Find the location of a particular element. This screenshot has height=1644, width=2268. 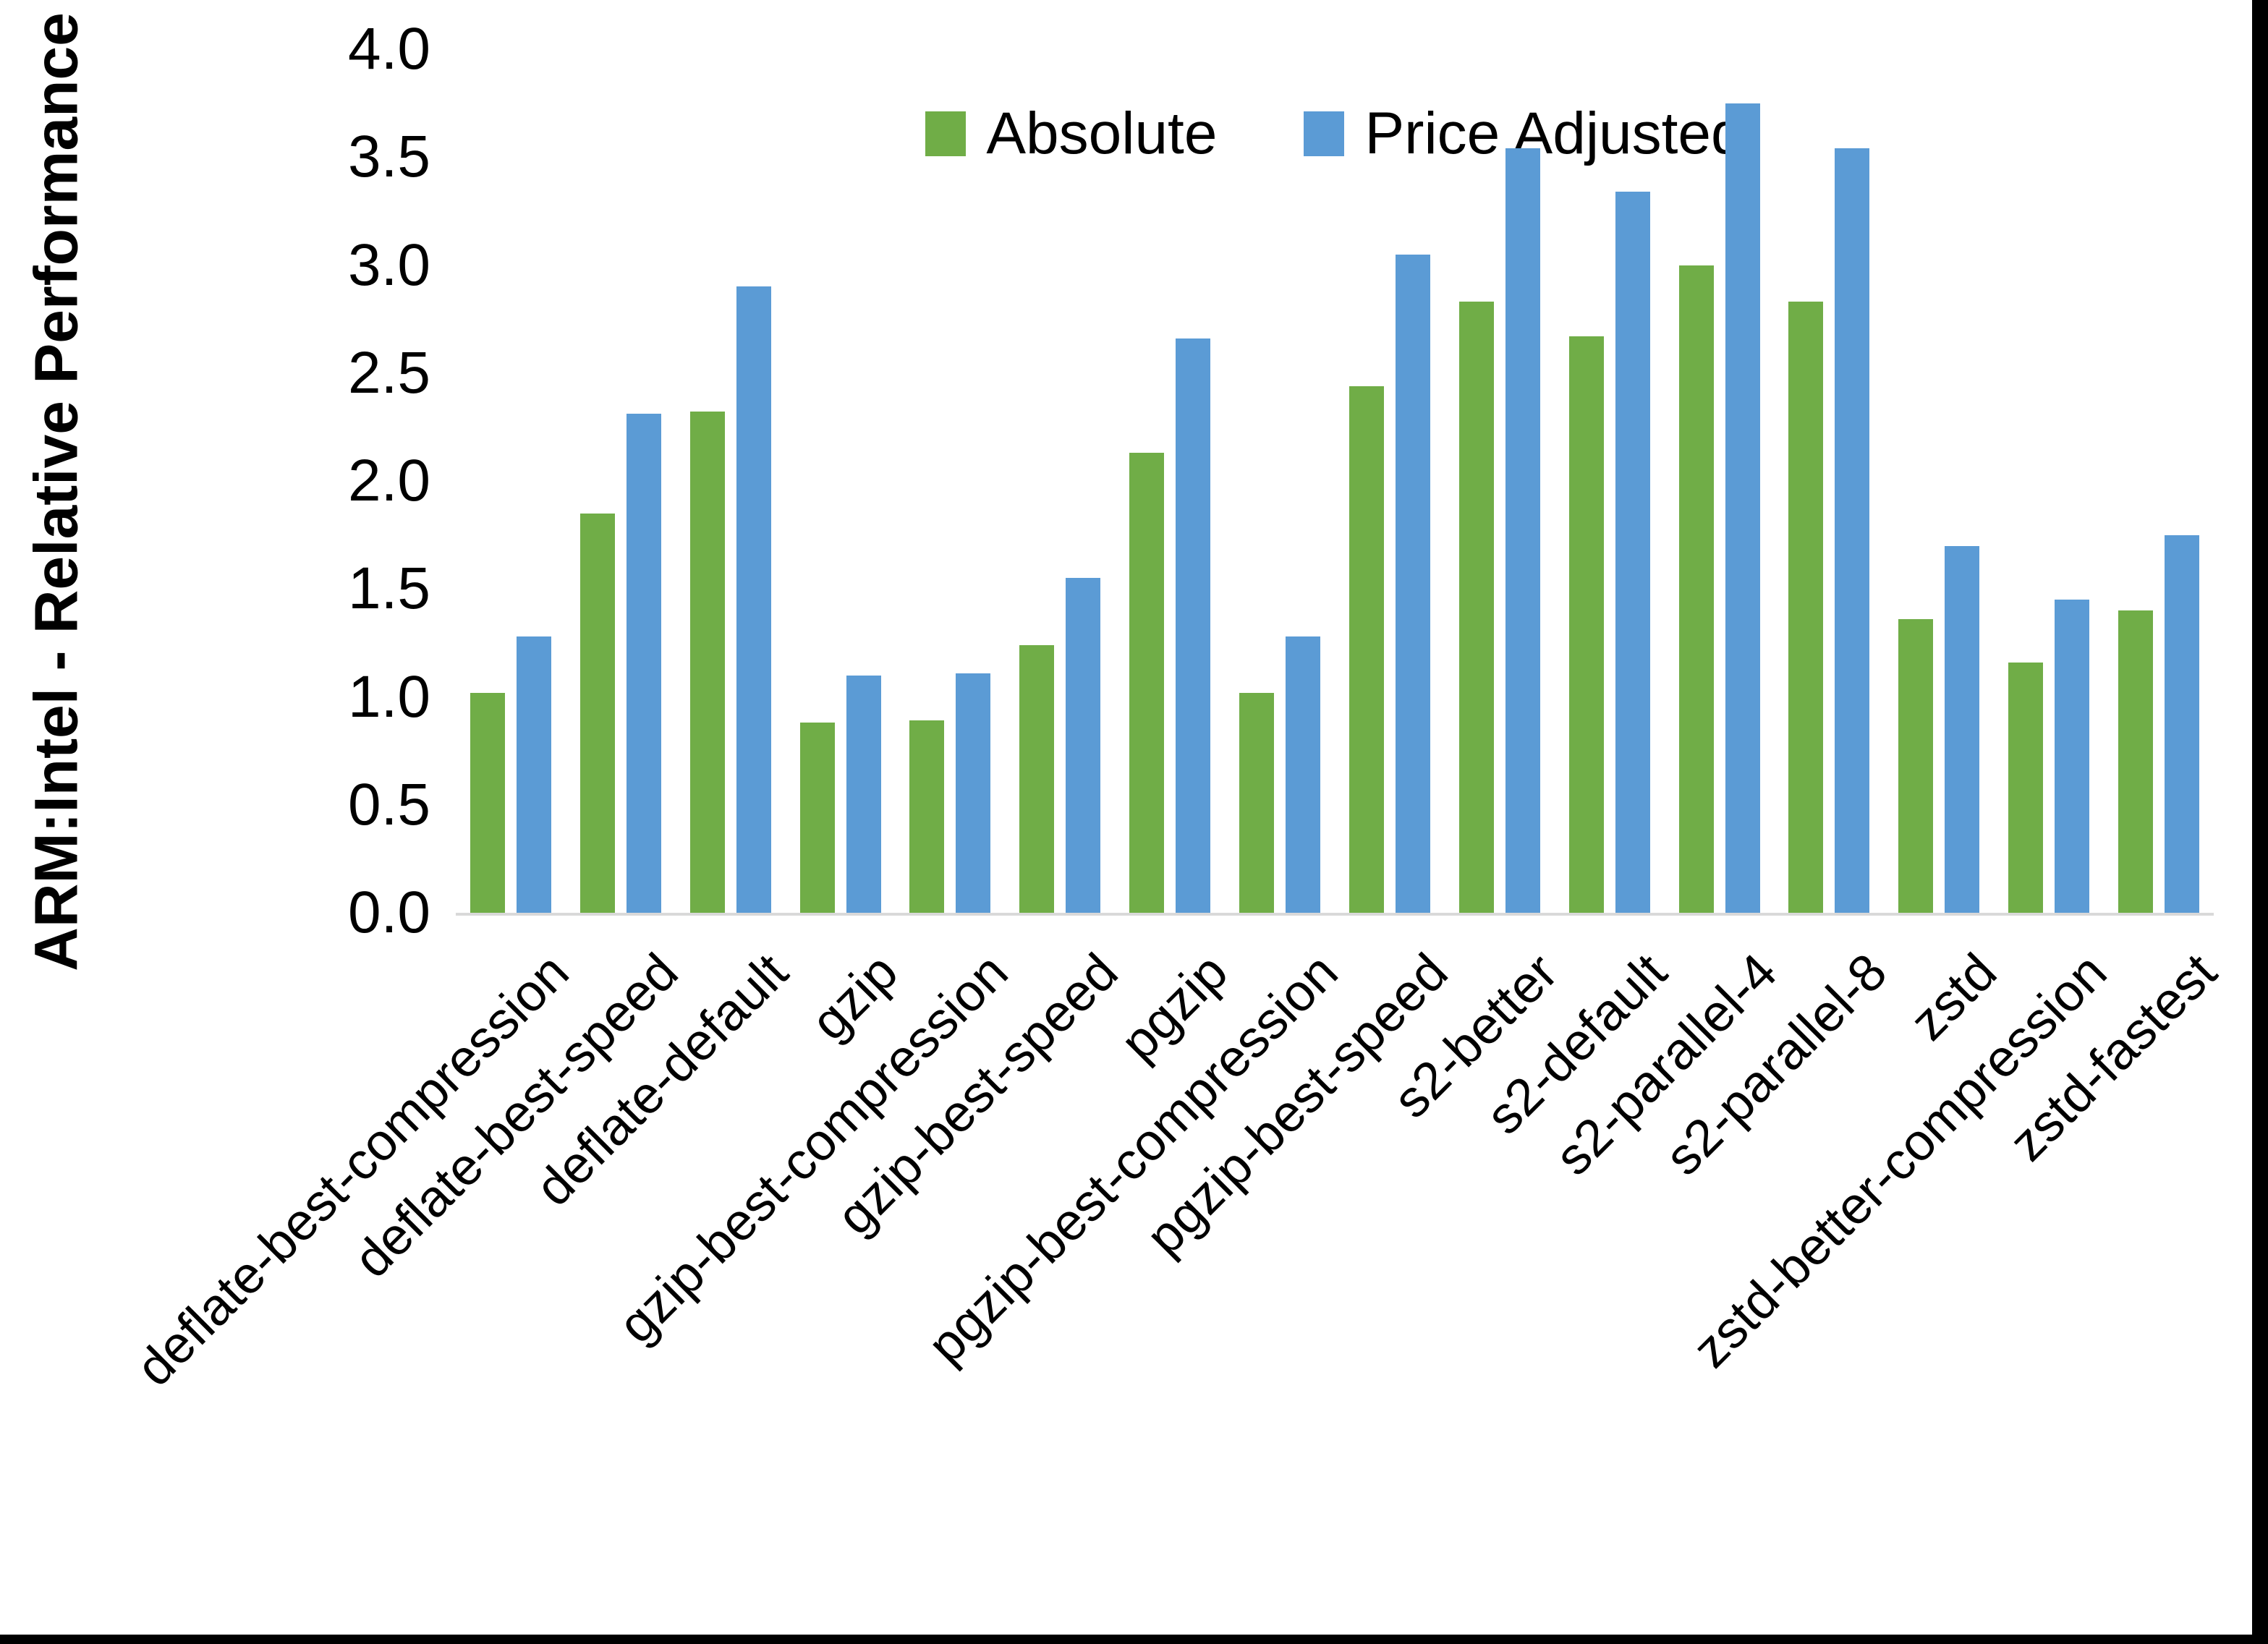

bar-absolute-gzip-best-speed is located at coordinates (1037, 778).